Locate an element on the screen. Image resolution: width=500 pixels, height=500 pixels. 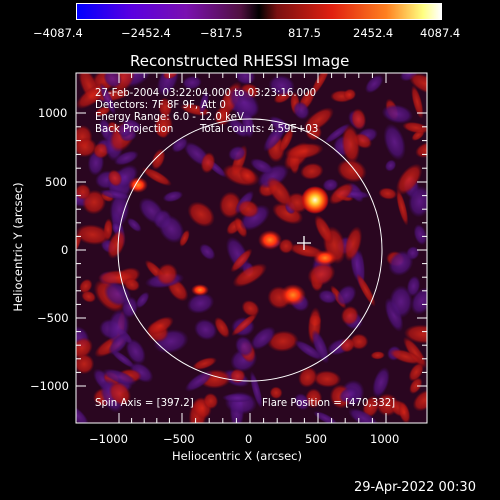
flare-crosshair is located at coordinates (304, 243).